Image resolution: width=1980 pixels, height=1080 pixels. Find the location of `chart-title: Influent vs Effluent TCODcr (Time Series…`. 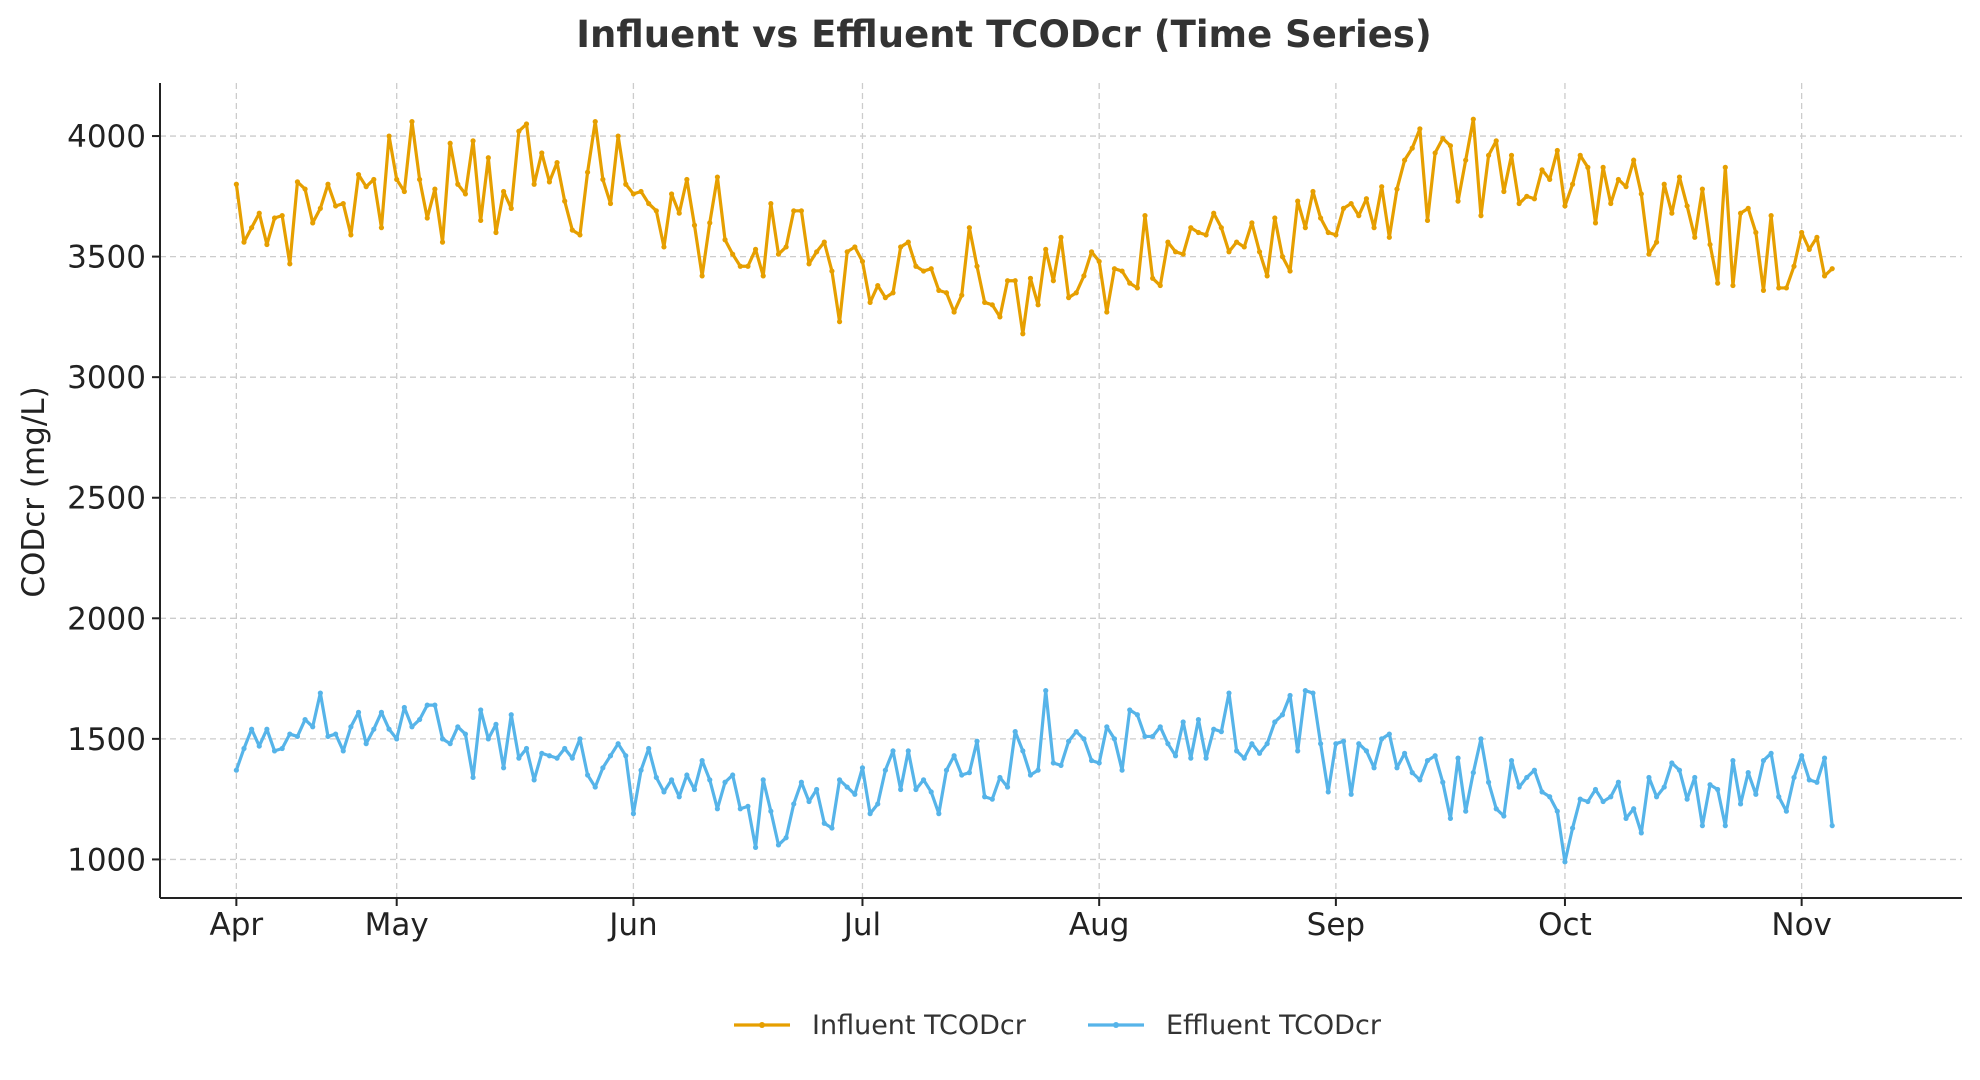

chart-title: Influent vs Effluent TCODcr (Time Series… is located at coordinates (1004, 34).